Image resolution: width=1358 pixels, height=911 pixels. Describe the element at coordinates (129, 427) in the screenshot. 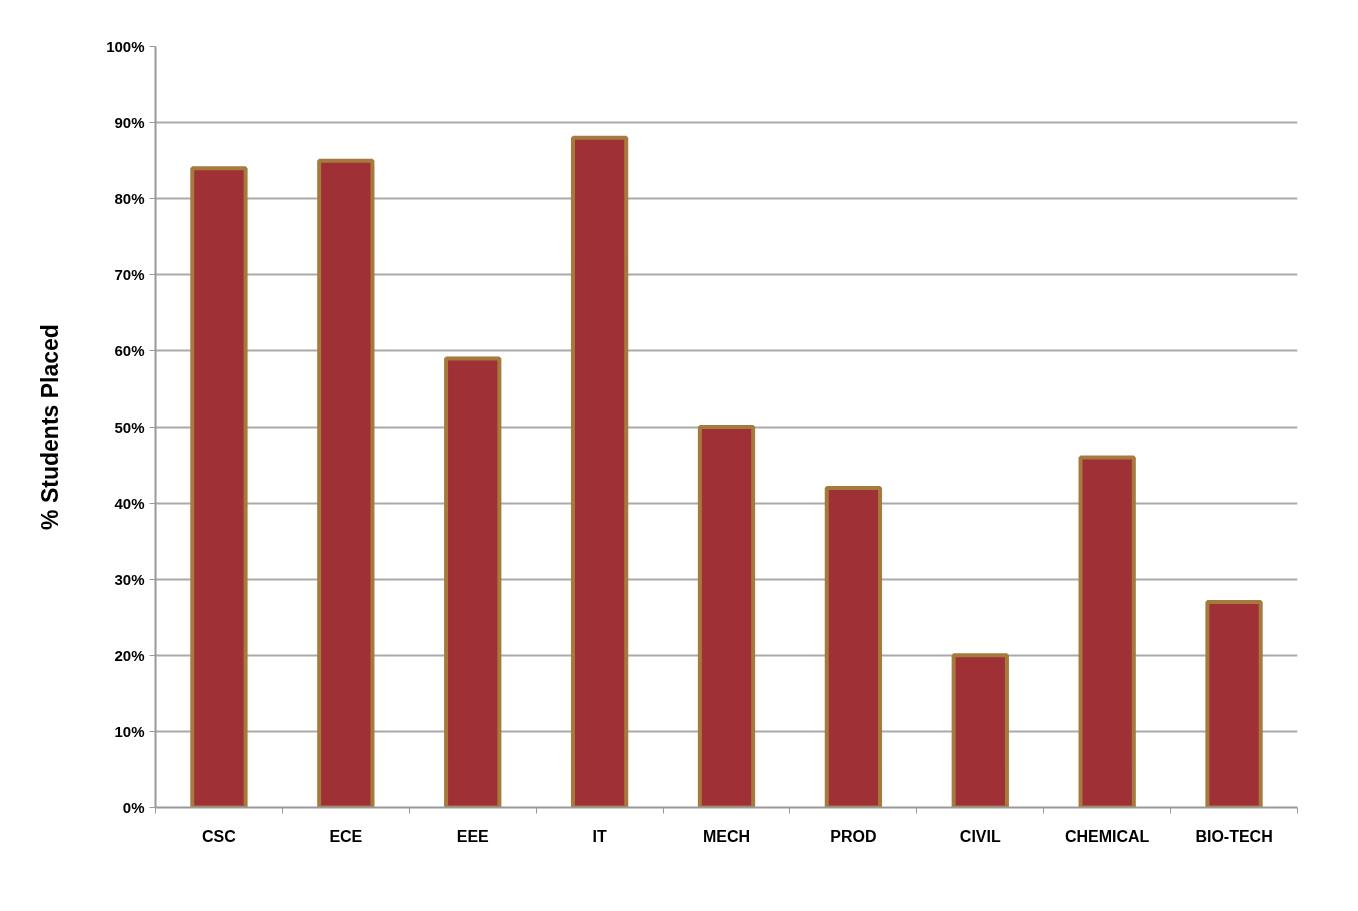

I see `y-tick-label: 50%` at that location.